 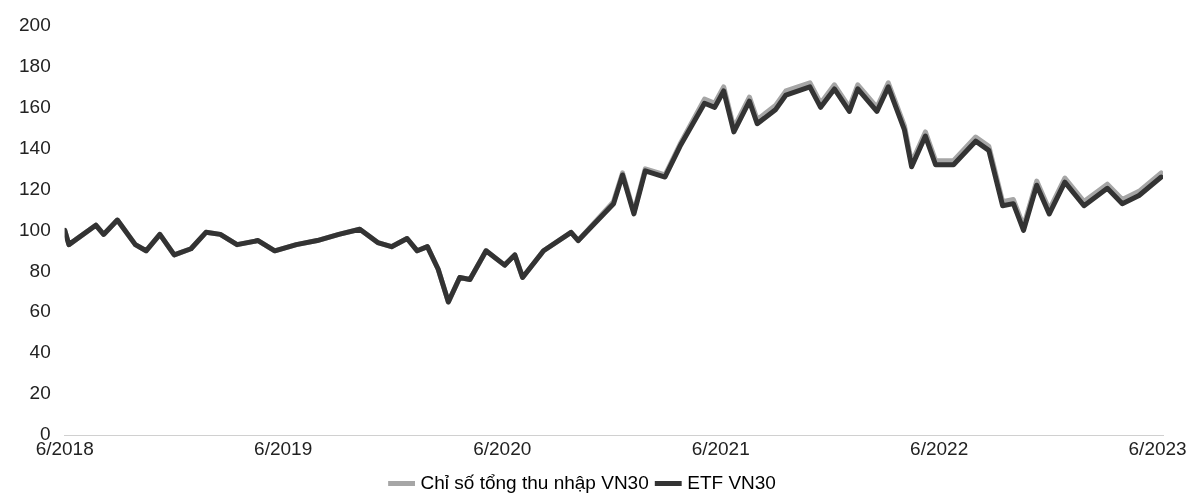 I want to click on y-tick-label: 200, so click(x=35, y=24).